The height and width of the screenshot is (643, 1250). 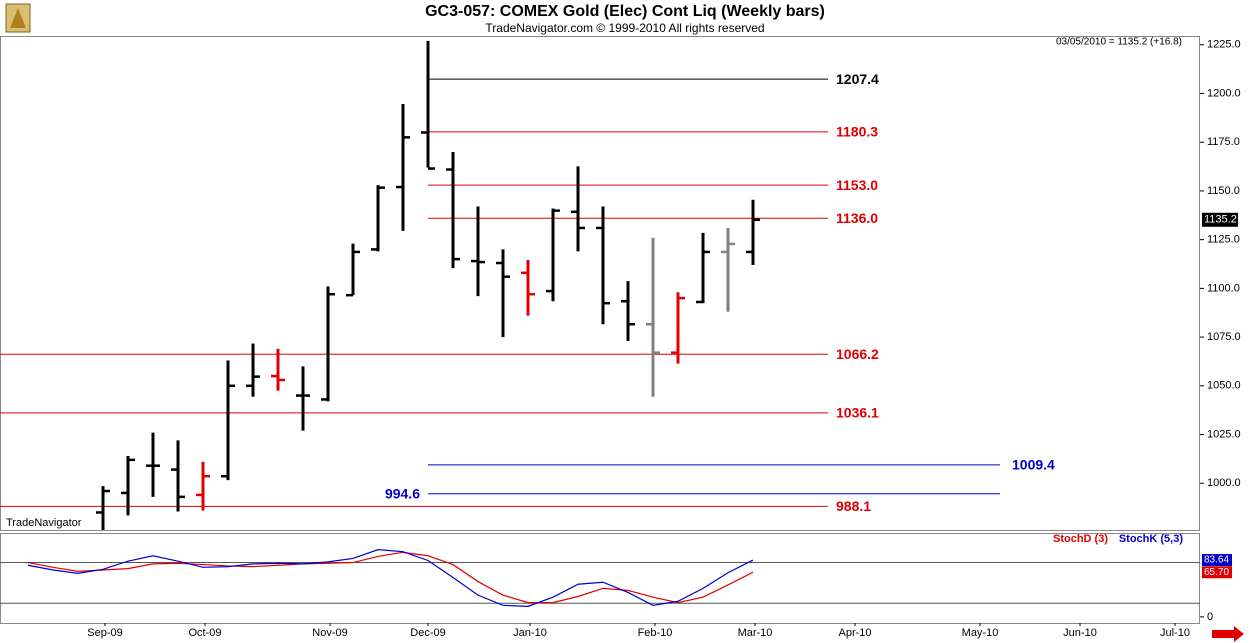 I want to click on level-label: 1207.4, so click(x=857, y=79).